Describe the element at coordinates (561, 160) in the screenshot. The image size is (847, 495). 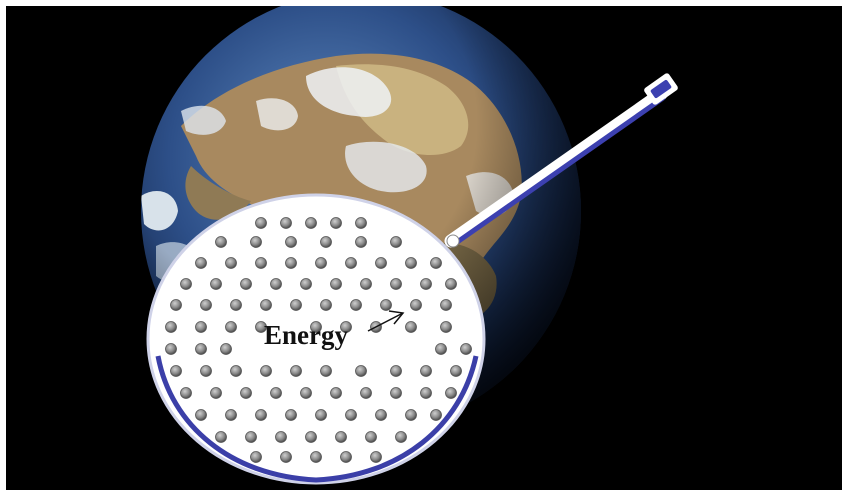
I see `rod-handle-icon` at that location.